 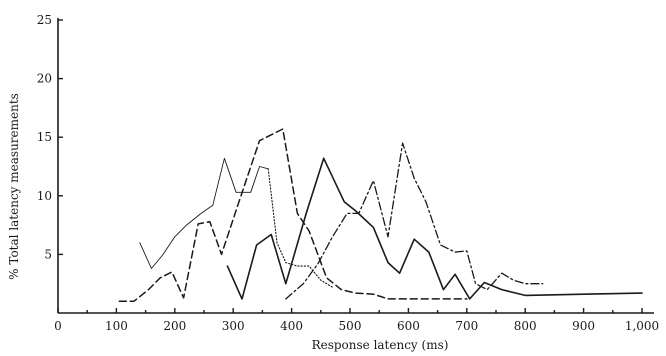 I want to click on x-axis-ticks: 0 100 200 300 400 500 600 700 800 900 1,000, so click(x=356, y=320).